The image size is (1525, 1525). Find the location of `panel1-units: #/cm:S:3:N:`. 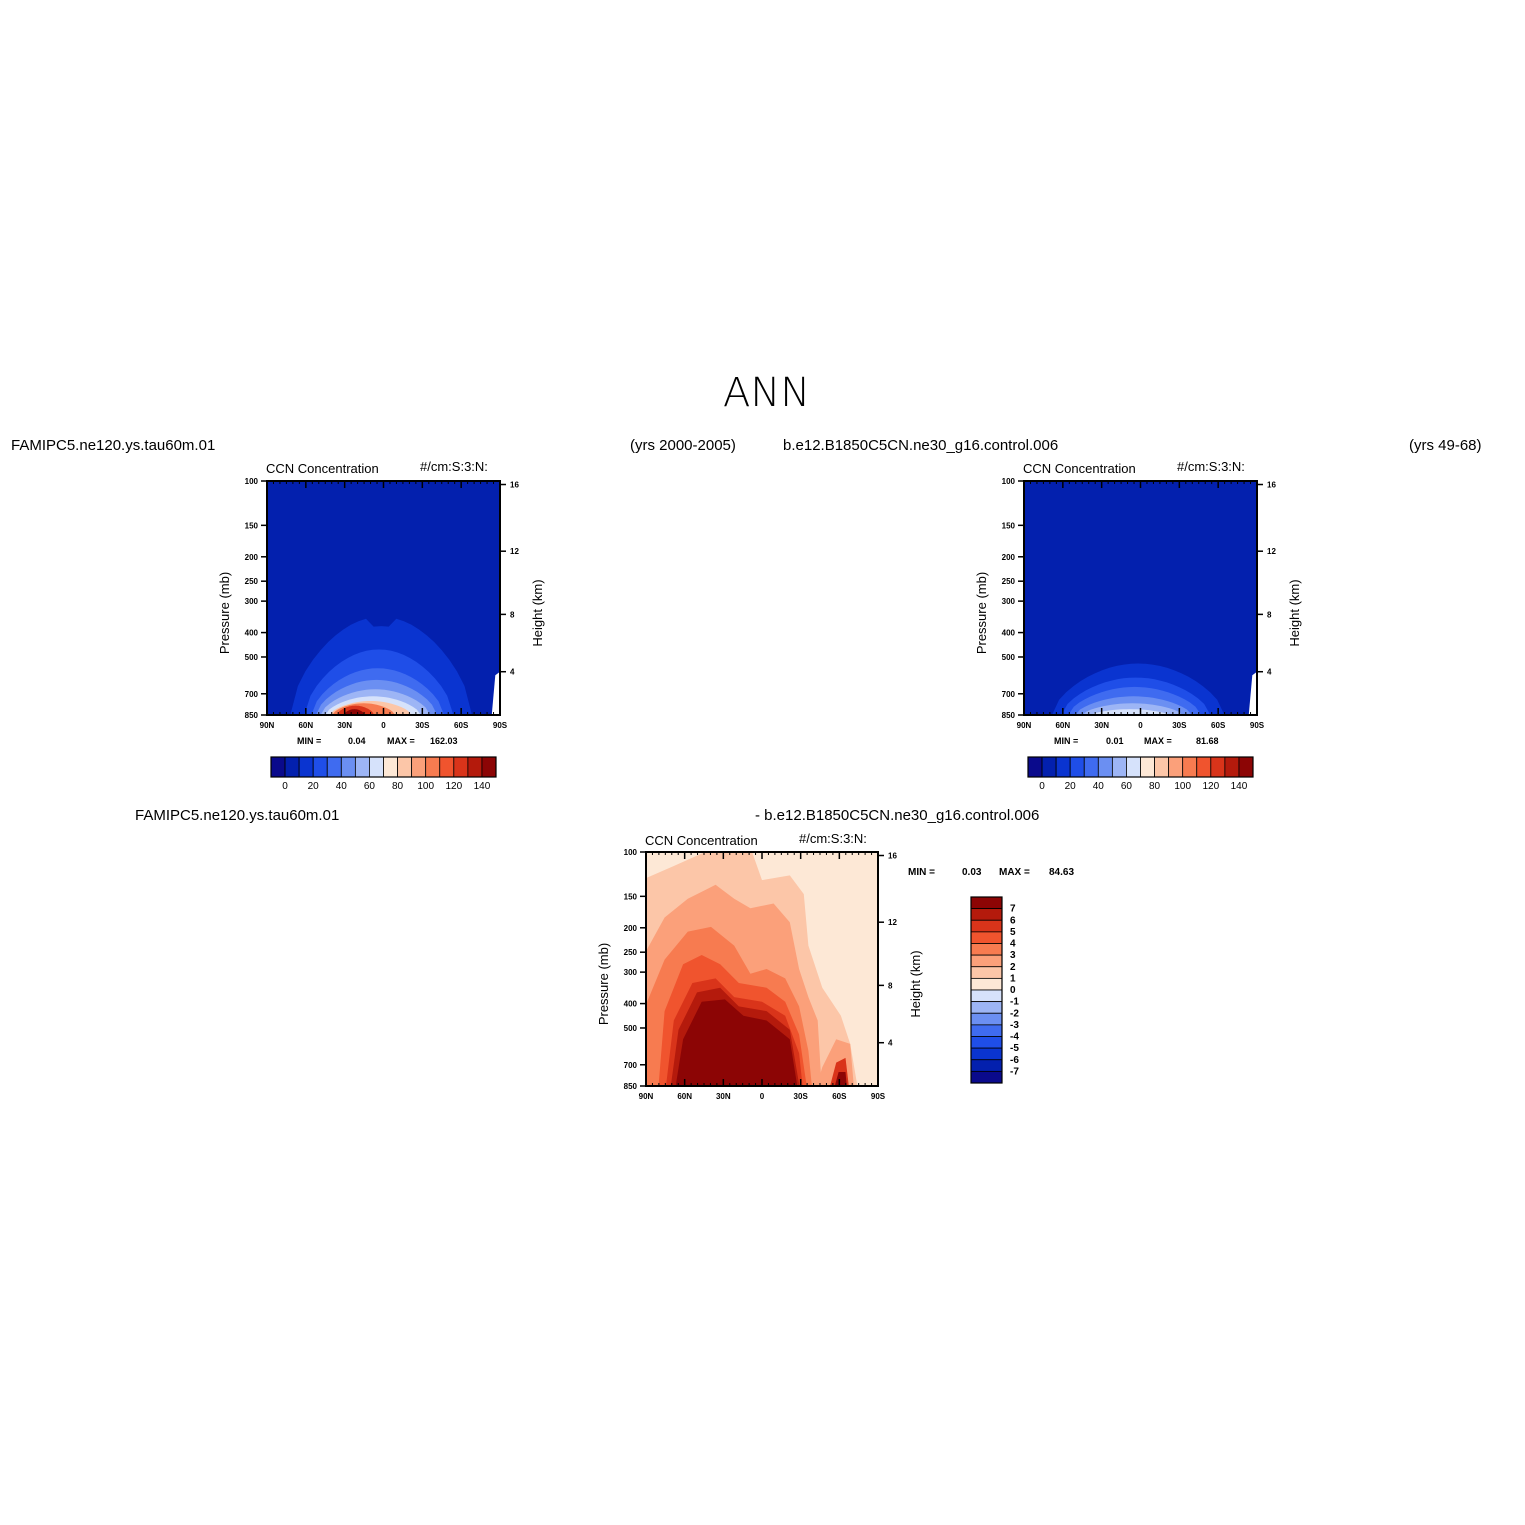

panel1-units: #/cm:S:3:N: is located at coordinates (454, 466).